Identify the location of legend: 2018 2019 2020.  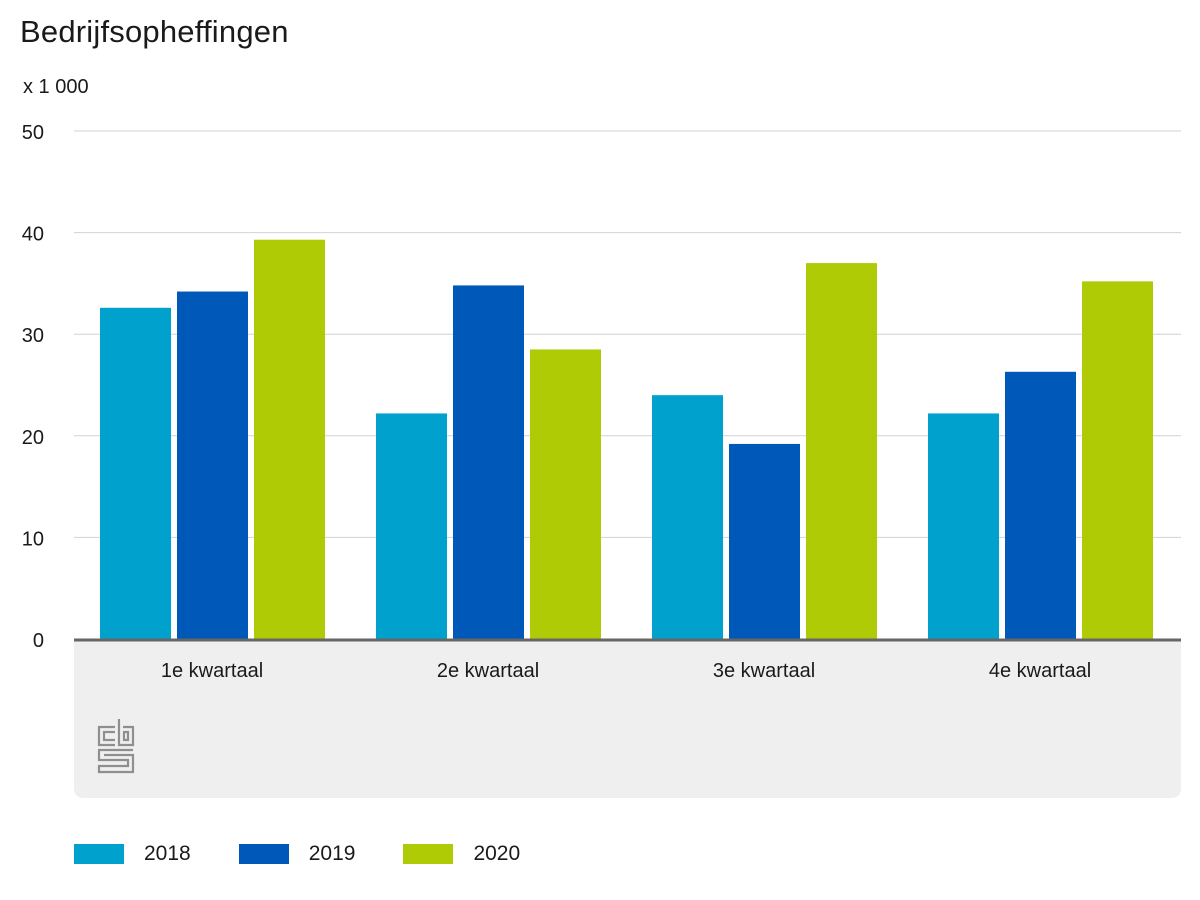
(321, 854).